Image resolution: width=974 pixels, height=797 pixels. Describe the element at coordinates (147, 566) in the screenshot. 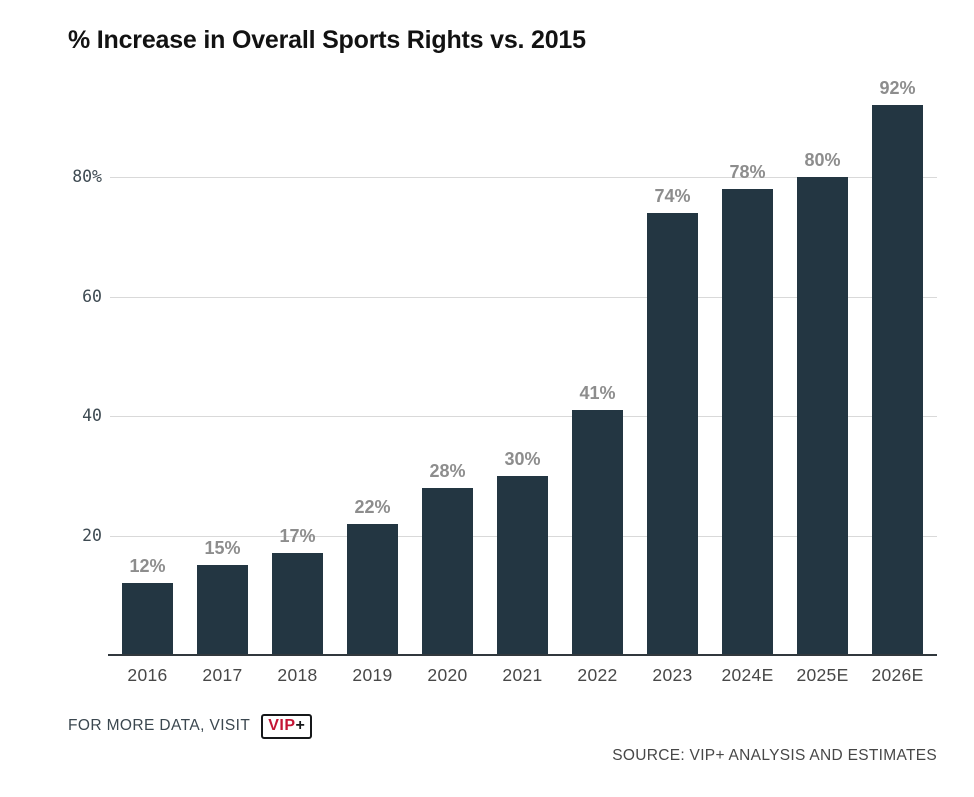

I see `bar-value-label-2016: 12%` at that location.